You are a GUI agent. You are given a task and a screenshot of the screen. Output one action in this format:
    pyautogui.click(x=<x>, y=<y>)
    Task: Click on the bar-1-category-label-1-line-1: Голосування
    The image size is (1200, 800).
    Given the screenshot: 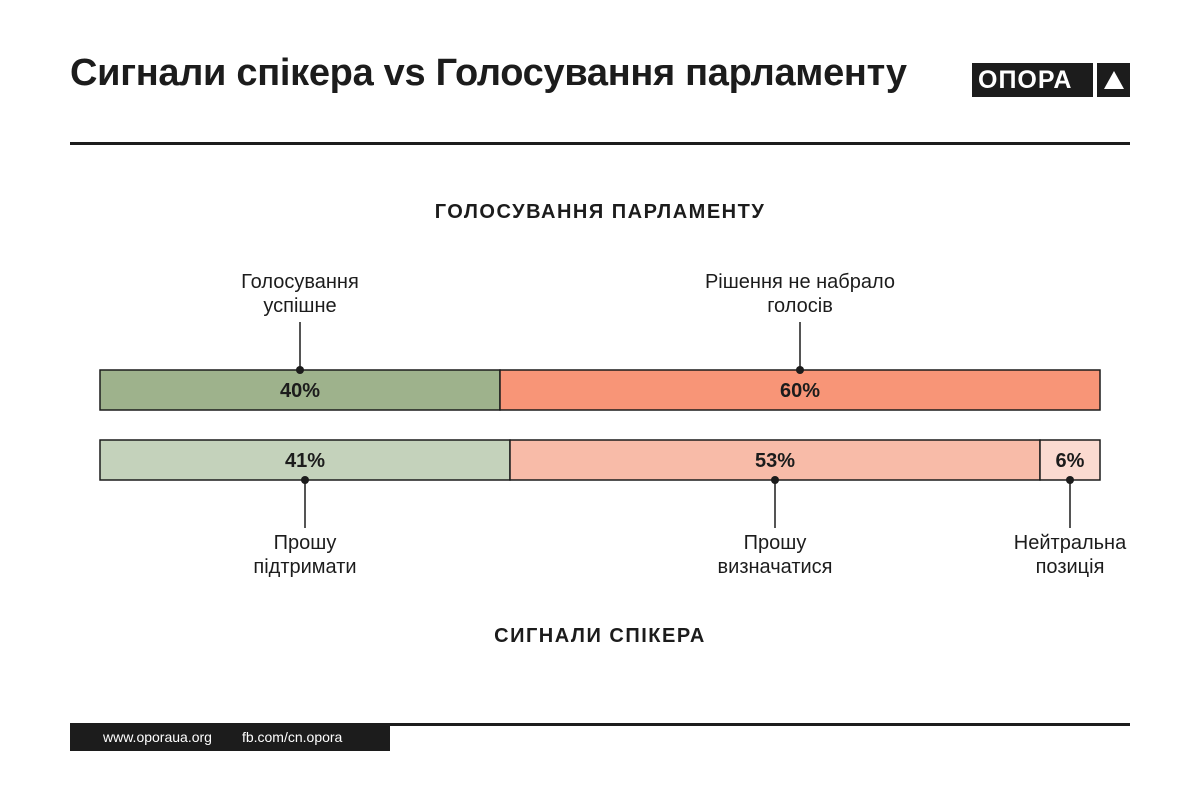 What is the action you would take?
    pyautogui.click(x=300, y=282)
    